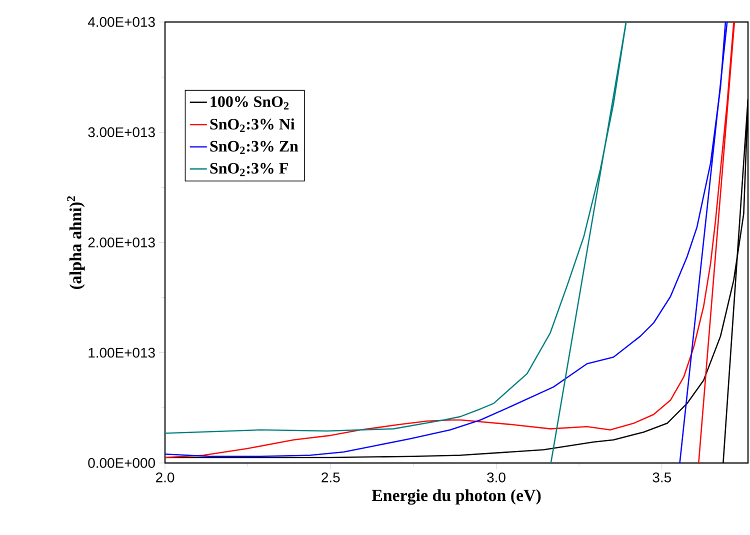 The image size is (750, 535). Describe the element at coordinates (165, 477) in the screenshot. I see `x-tick-label: 2.0` at that location.